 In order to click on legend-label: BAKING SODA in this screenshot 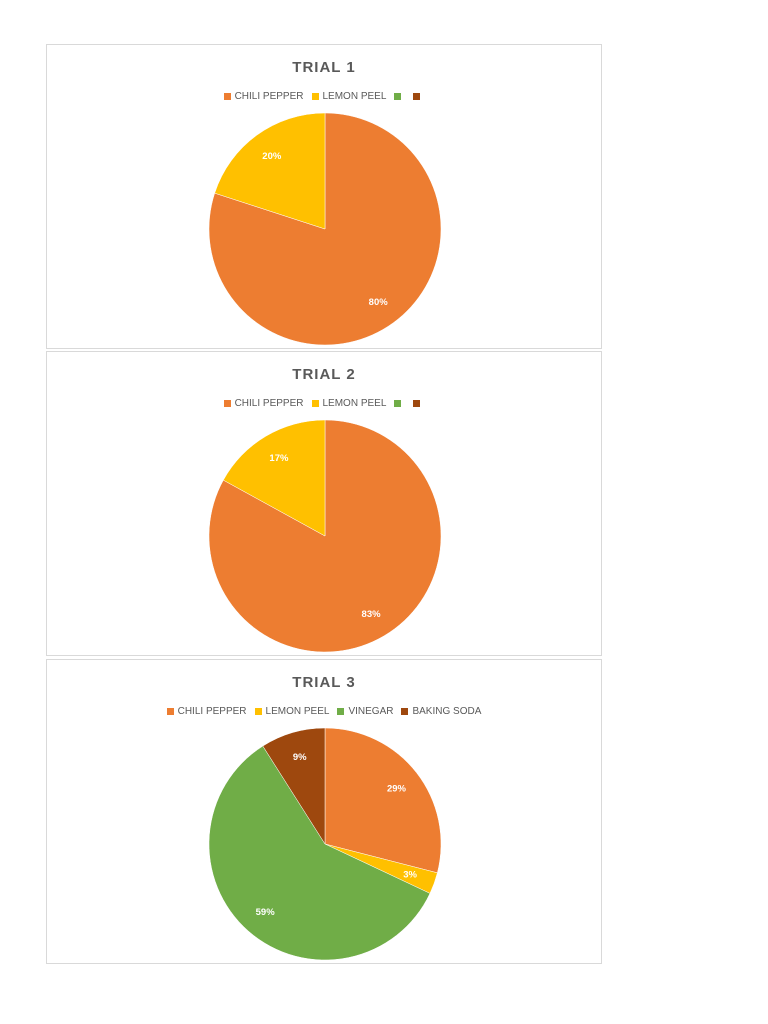, I will do `click(447, 711)`.